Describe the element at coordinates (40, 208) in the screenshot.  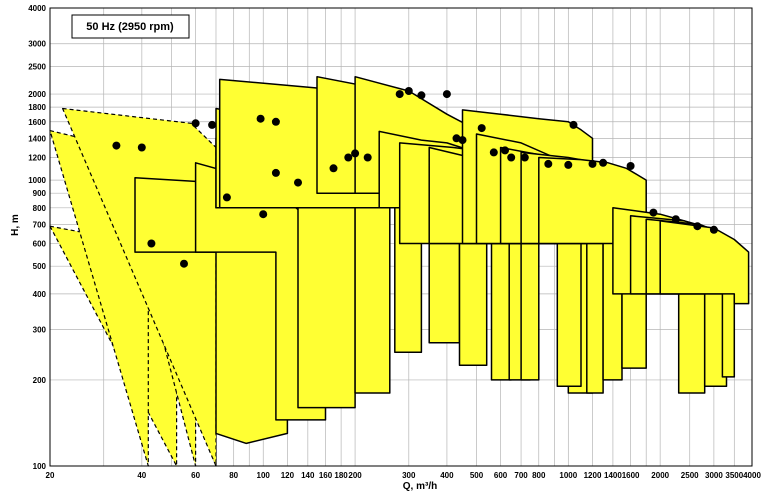
I see `y-tick-label: 800` at that location.